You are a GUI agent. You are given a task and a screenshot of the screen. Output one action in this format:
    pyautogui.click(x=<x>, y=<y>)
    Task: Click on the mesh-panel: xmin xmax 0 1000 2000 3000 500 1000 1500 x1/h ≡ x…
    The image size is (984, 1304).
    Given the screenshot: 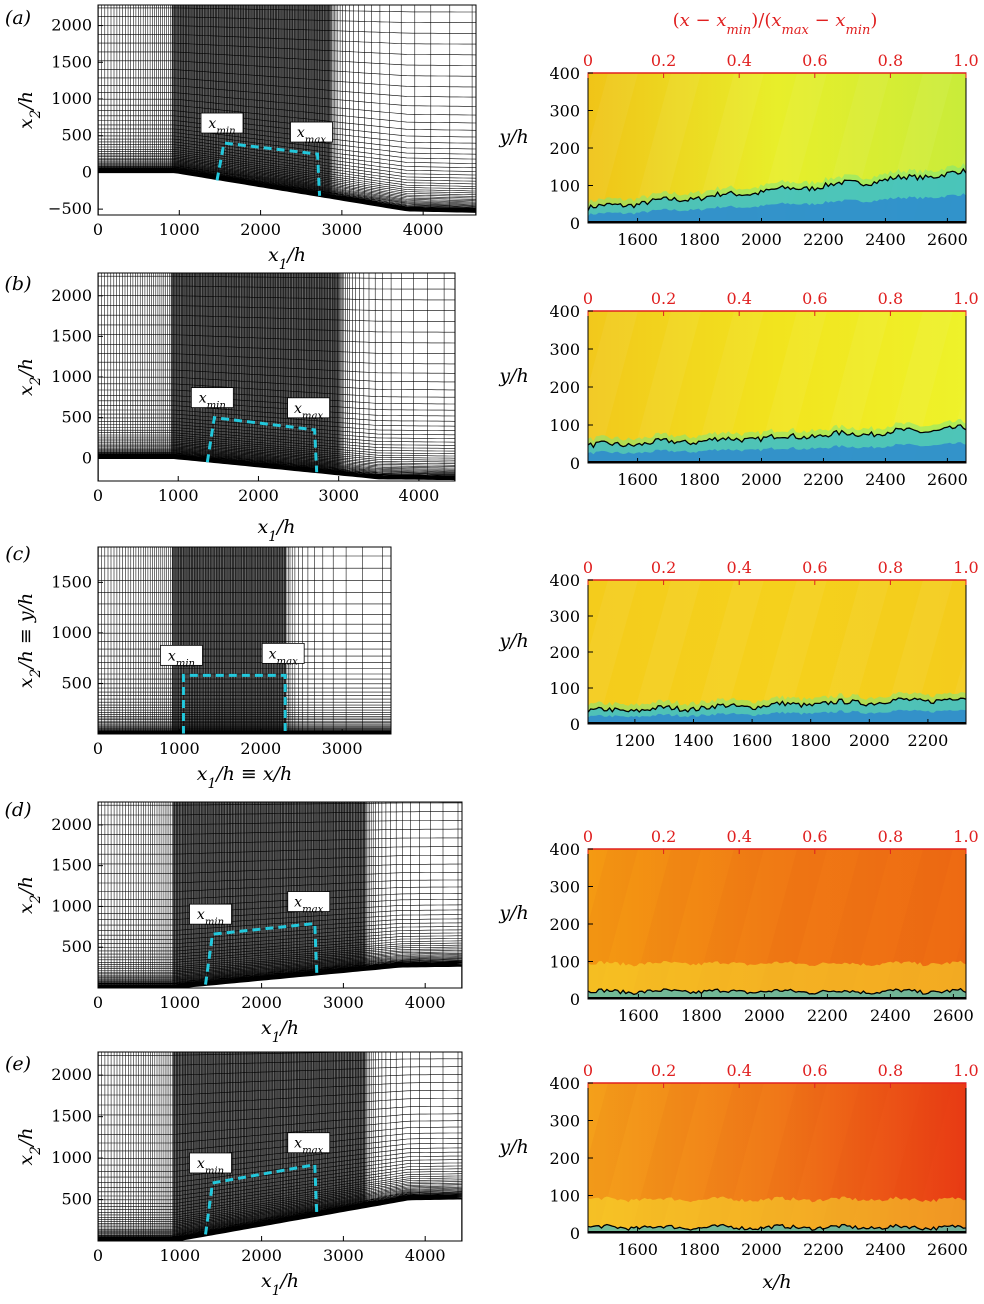 What is the action you would take?
    pyautogui.click(x=198, y=667)
    